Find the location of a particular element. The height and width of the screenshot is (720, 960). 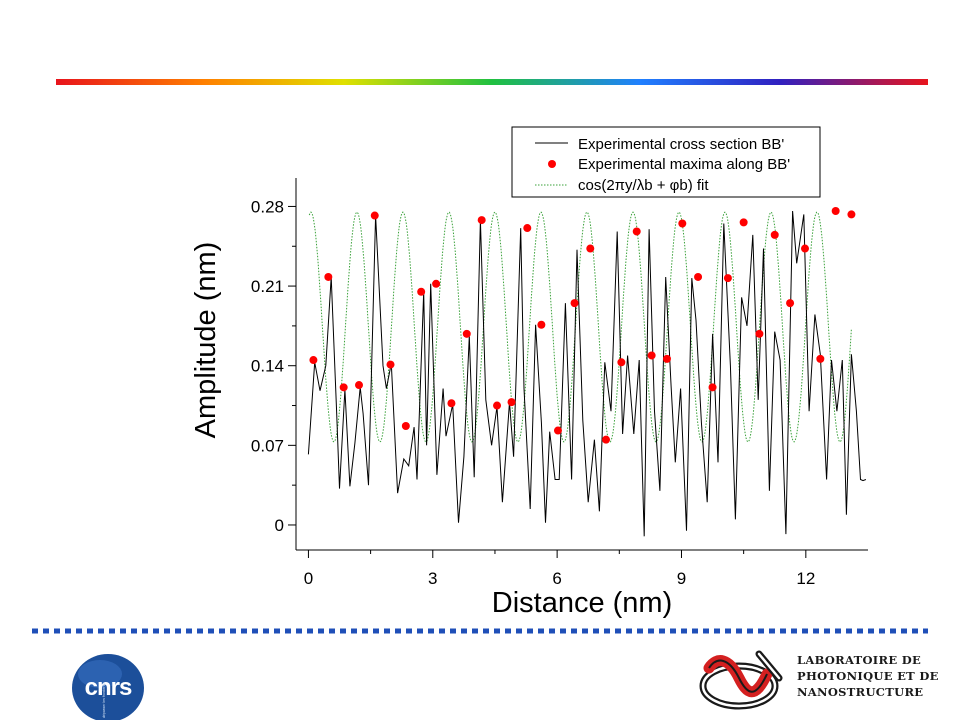

y-tick-label: 0.14 is located at coordinates (267, 366).